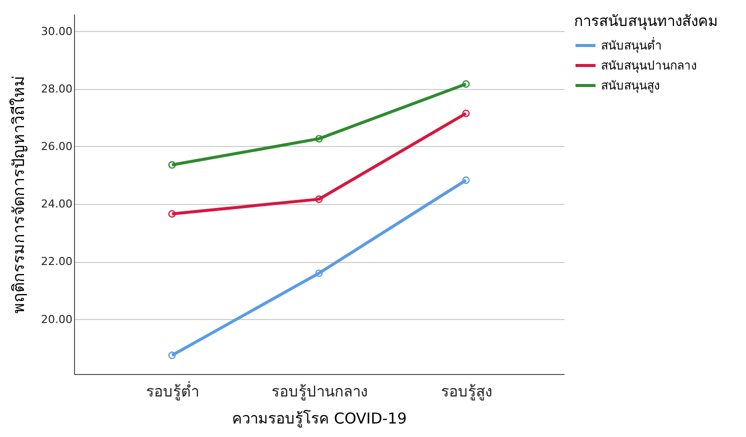 Image resolution: width=746 pixels, height=437 pixels. I want to click on y-tick-label: 28.00, so click(56, 89).